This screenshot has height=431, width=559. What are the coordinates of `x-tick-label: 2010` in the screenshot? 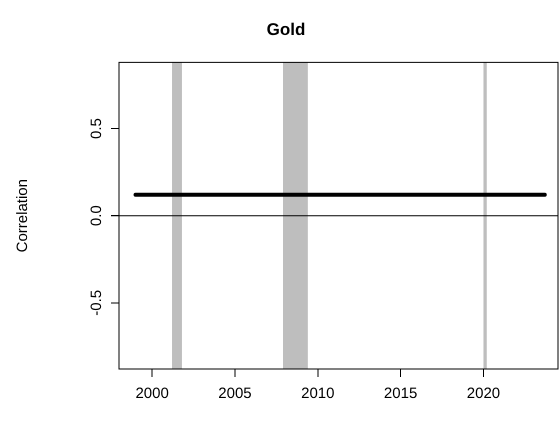 It's located at (317, 393).